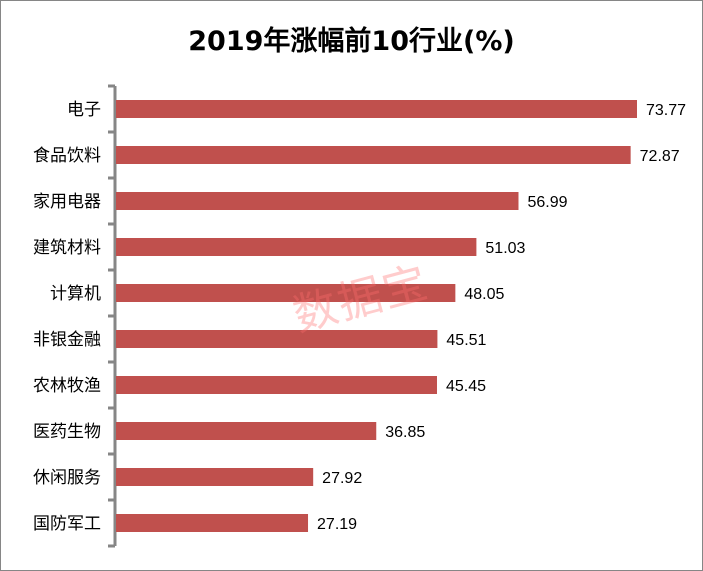 This screenshot has width=703, height=571. What do you see at coordinates (67, 386) in the screenshot?
I see `category-label: 农林牧渔` at bounding box center [67, 386].